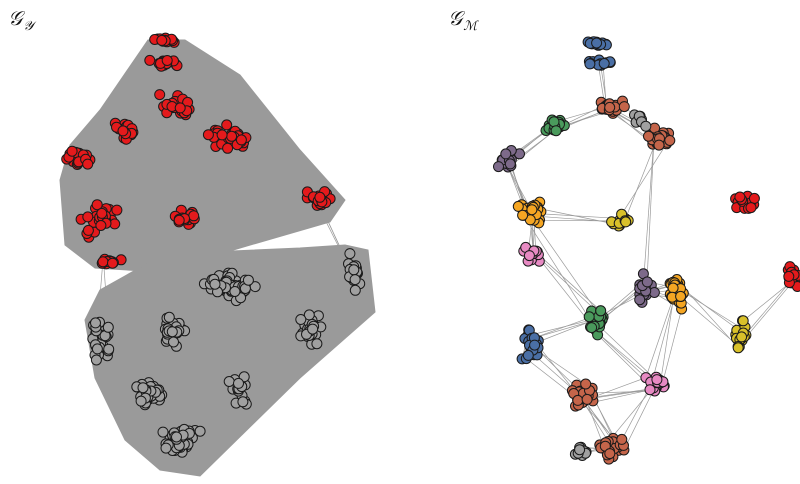  Describe the element at coordinates (28, 26) in the screenshot. I see `panel-label-gy-sub: 𝒴` at that location.